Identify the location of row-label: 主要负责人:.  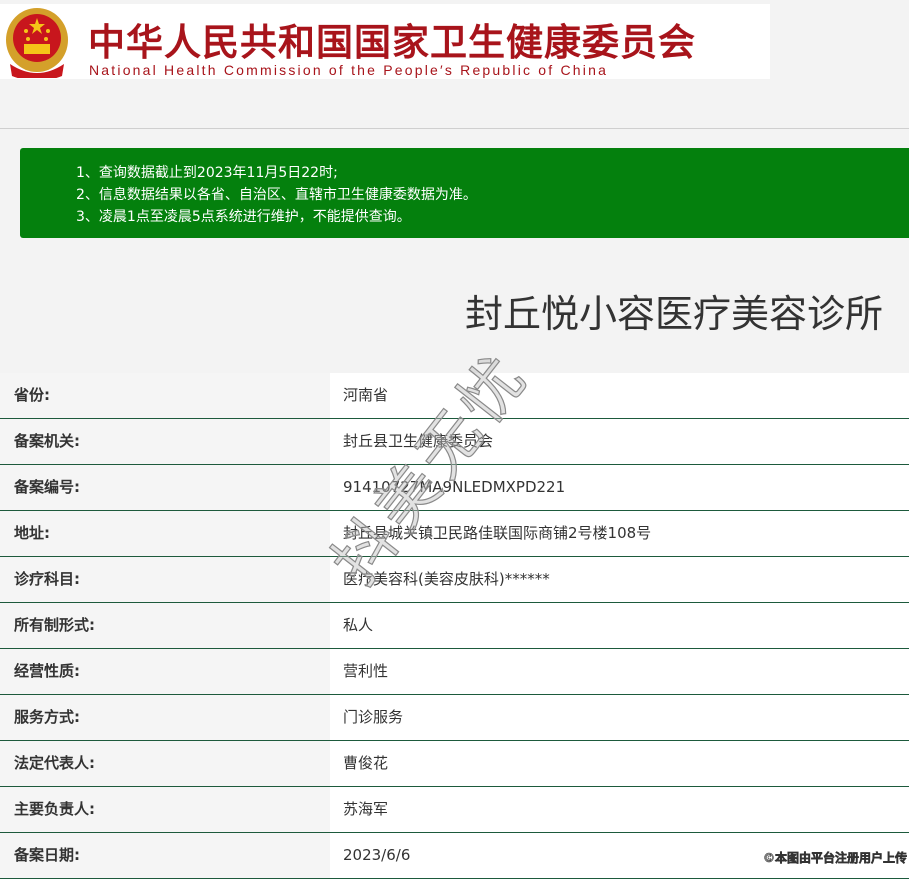
(165, 809).